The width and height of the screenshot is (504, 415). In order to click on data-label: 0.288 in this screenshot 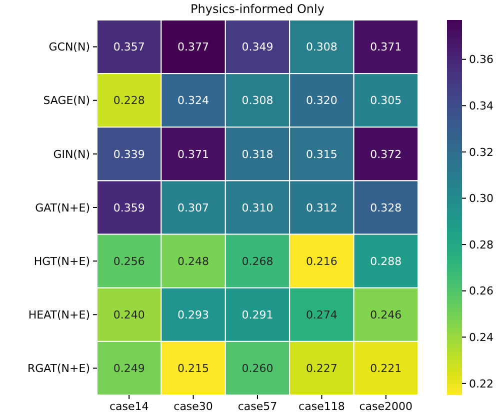, I will do `click(386, 261)`.